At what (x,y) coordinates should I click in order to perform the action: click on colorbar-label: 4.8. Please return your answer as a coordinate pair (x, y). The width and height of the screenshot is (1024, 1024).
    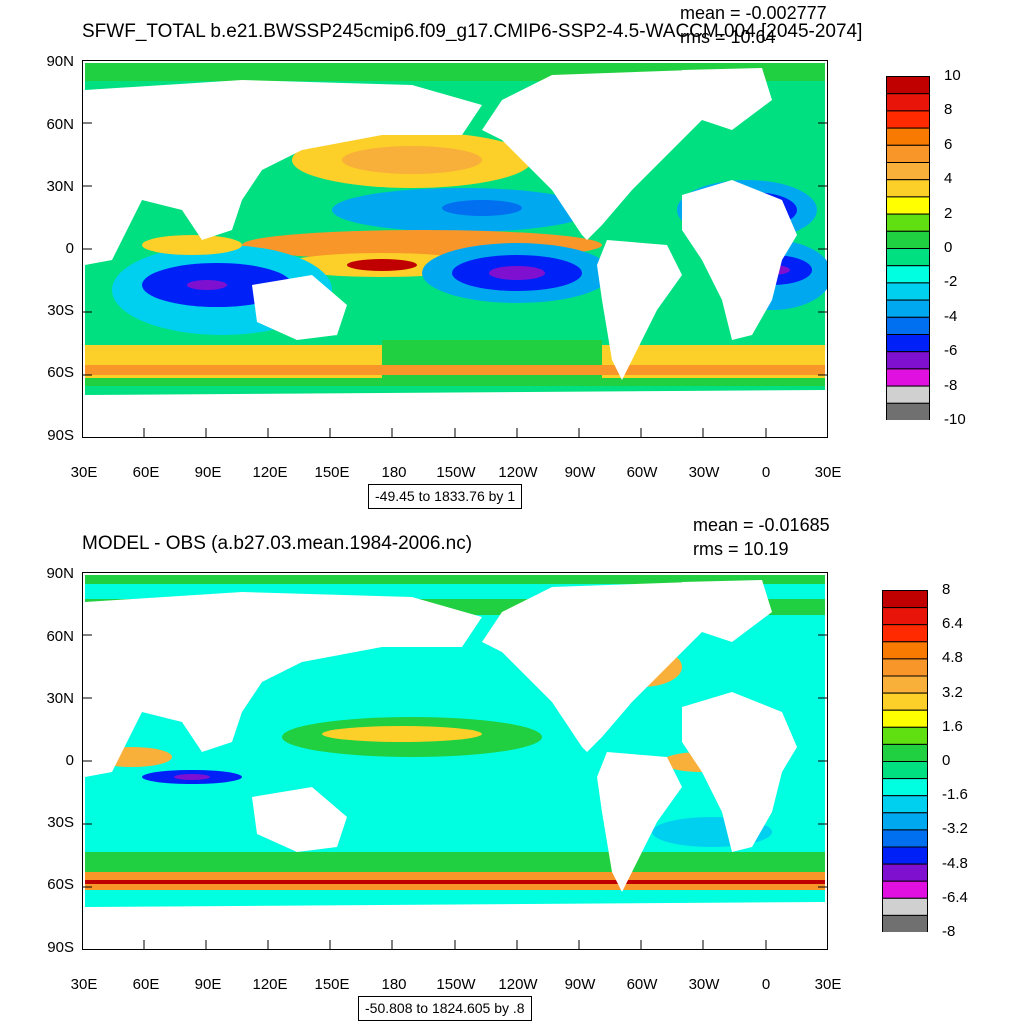
    Looking at the image, I should click on (952, 658).